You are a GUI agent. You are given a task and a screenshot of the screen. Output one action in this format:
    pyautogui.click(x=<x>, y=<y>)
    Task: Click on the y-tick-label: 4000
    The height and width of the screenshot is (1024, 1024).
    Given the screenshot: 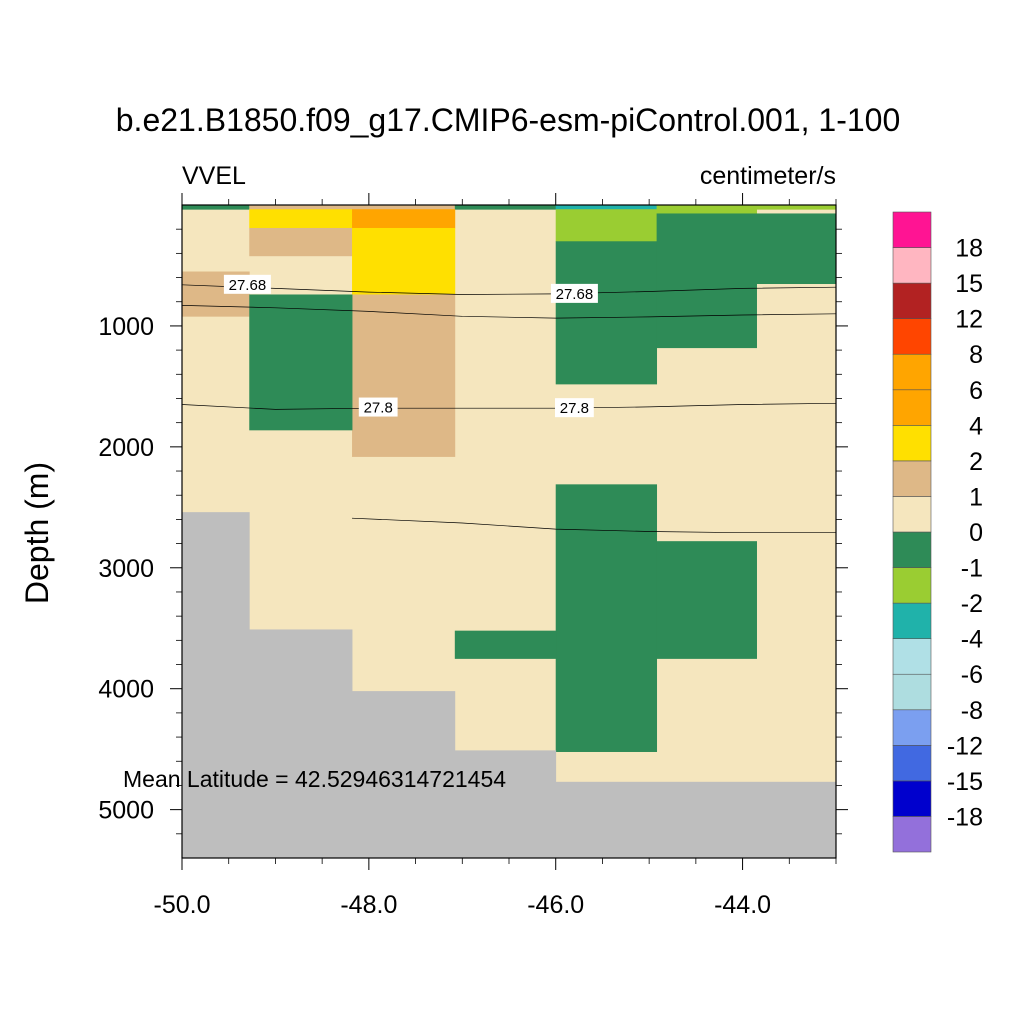 What is the action you would take?
    pyautogui.click(x=126, y=690)
    